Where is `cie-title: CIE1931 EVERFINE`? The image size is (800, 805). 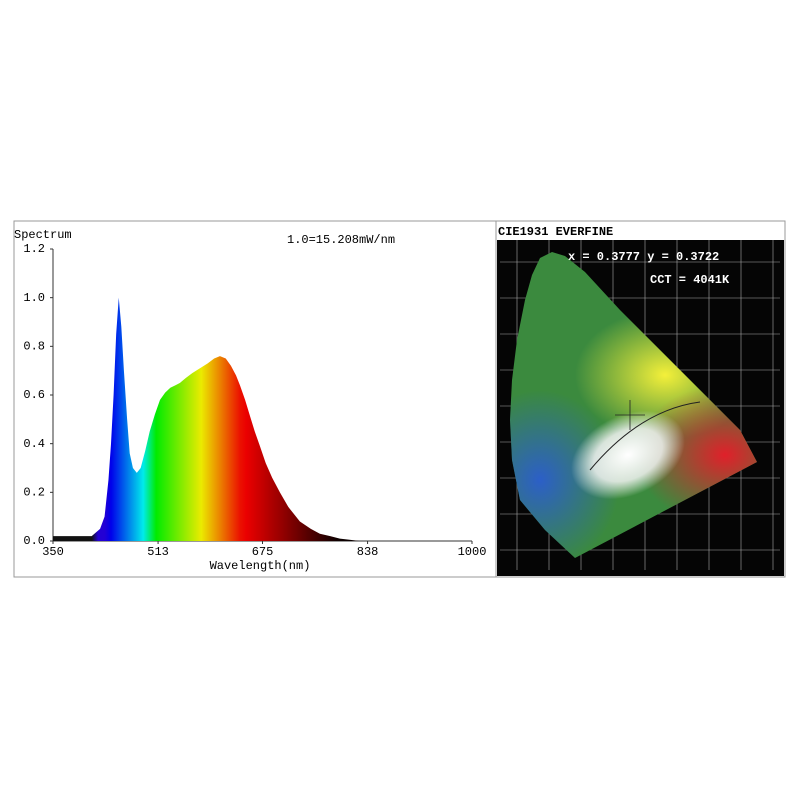
cie-title: CIE1931 EVERFINE is located at coordinates (555, 232).